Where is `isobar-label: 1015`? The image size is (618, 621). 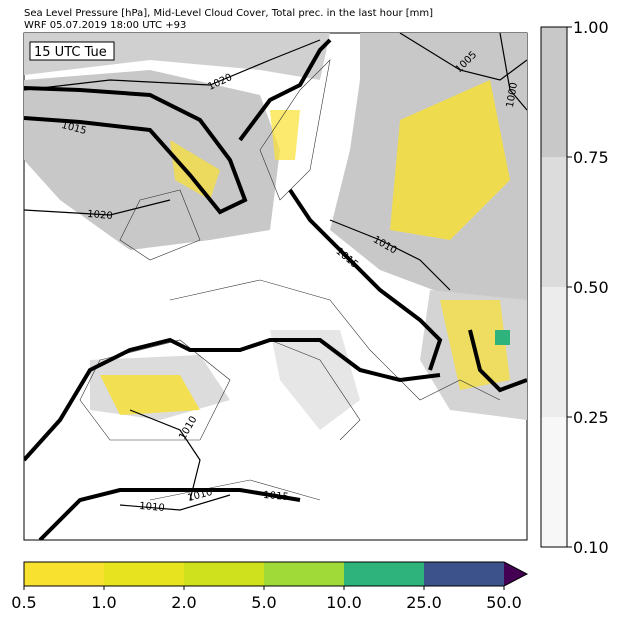
isobar-label: 1015 is located at coordinates (276, 496).